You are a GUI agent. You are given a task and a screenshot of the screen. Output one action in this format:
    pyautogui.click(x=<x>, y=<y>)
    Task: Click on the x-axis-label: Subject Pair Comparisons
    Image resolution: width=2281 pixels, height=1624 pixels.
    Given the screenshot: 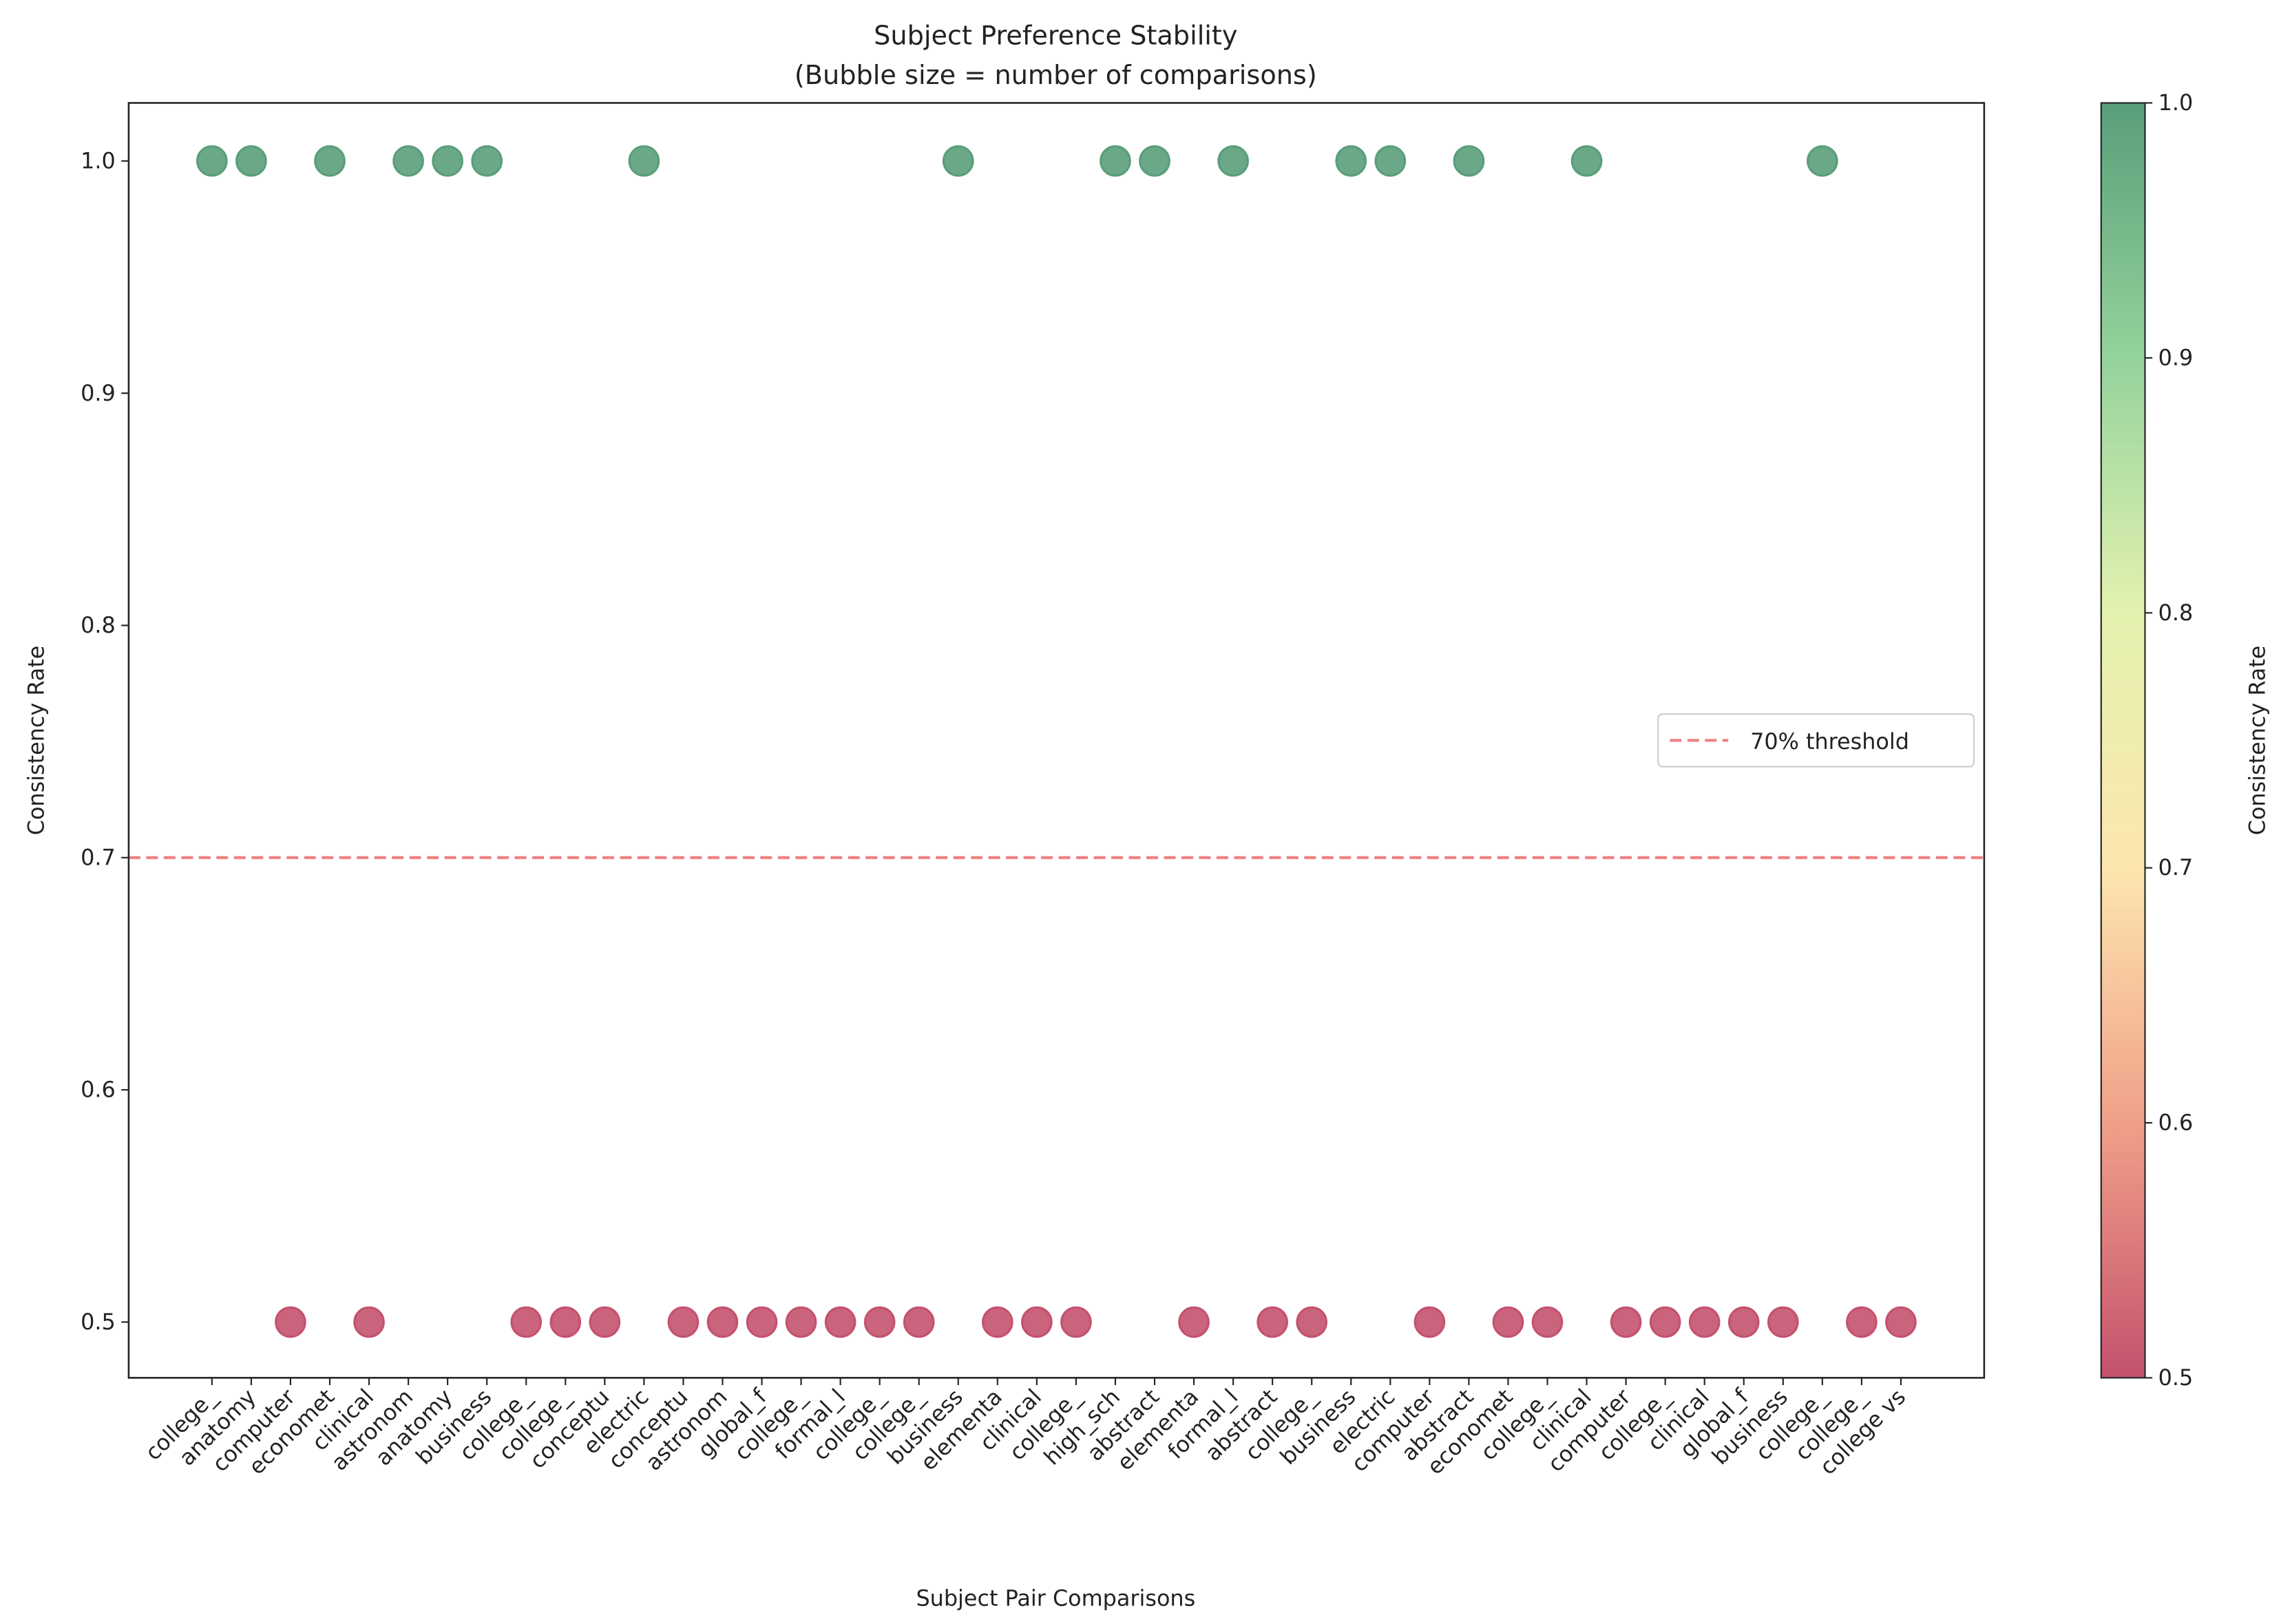 What is the action you would take?
    pyautogui.click(x=1055, y=1599)
    